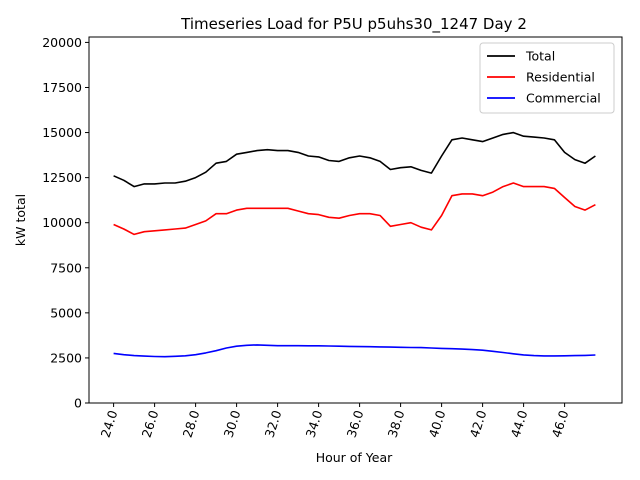  What do you see at coordinates (66, 312) in the screenshot?
I see `y-tick-label: 5000` at bounding box center [66, 312].